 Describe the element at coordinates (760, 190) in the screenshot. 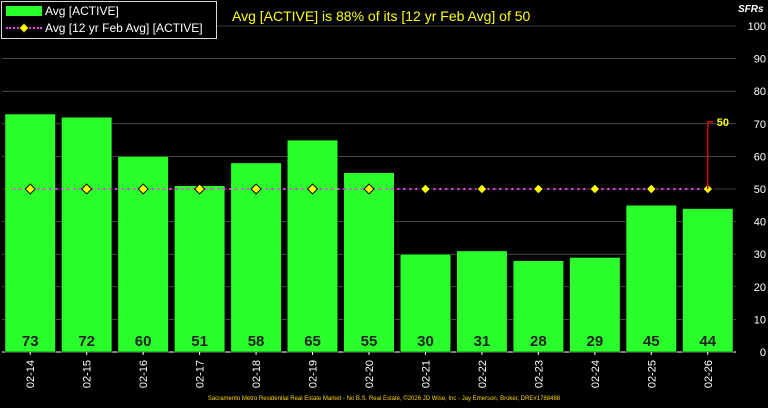

I see `y-tick-label: 50` at that location.